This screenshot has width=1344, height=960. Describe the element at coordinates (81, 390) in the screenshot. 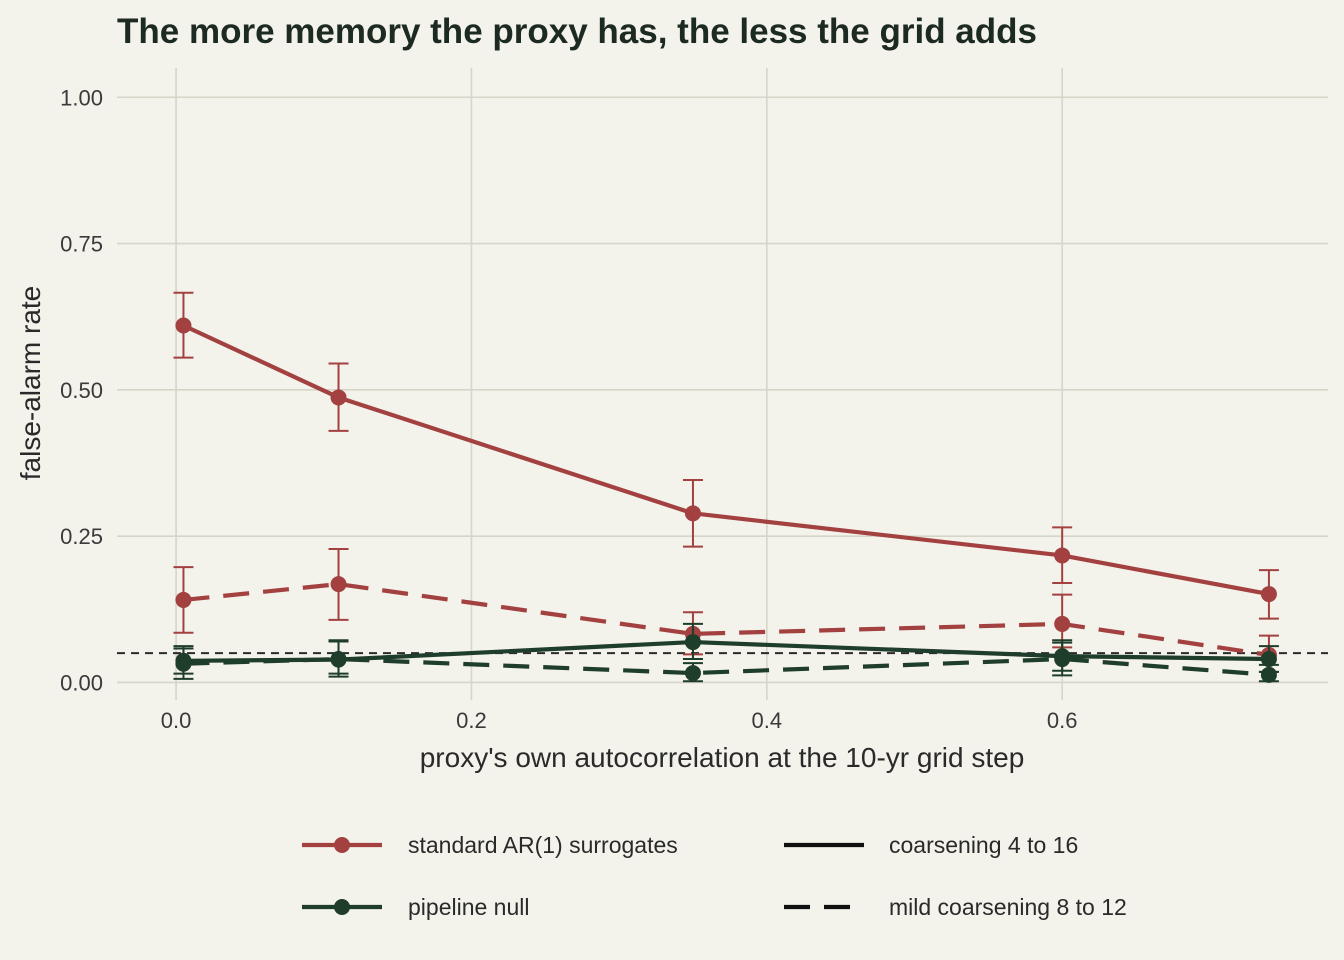

I see `y-tick-label: 0.50` at that location.